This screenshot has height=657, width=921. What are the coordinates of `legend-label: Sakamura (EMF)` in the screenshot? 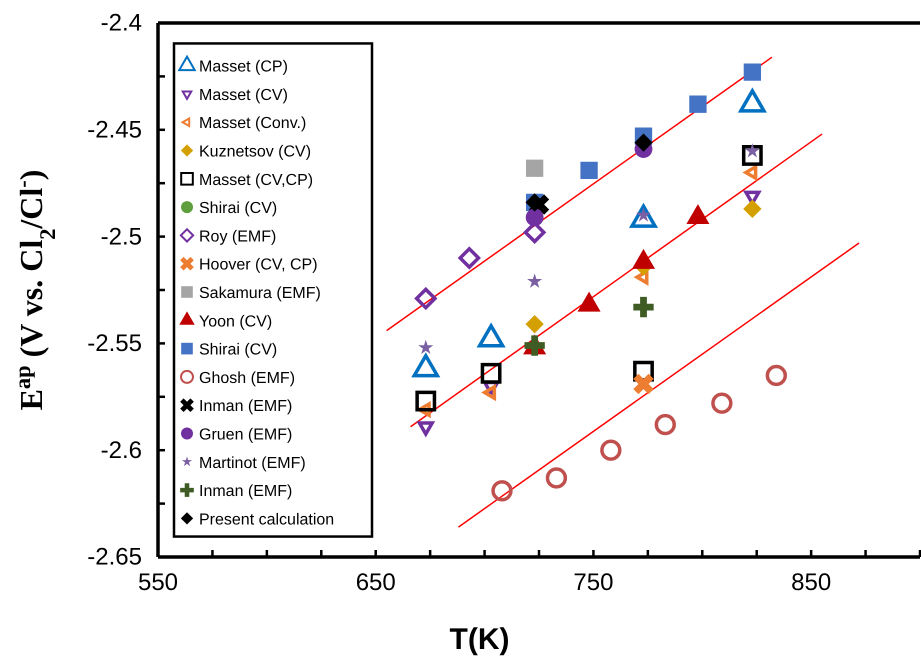 It's located at (260, 293).